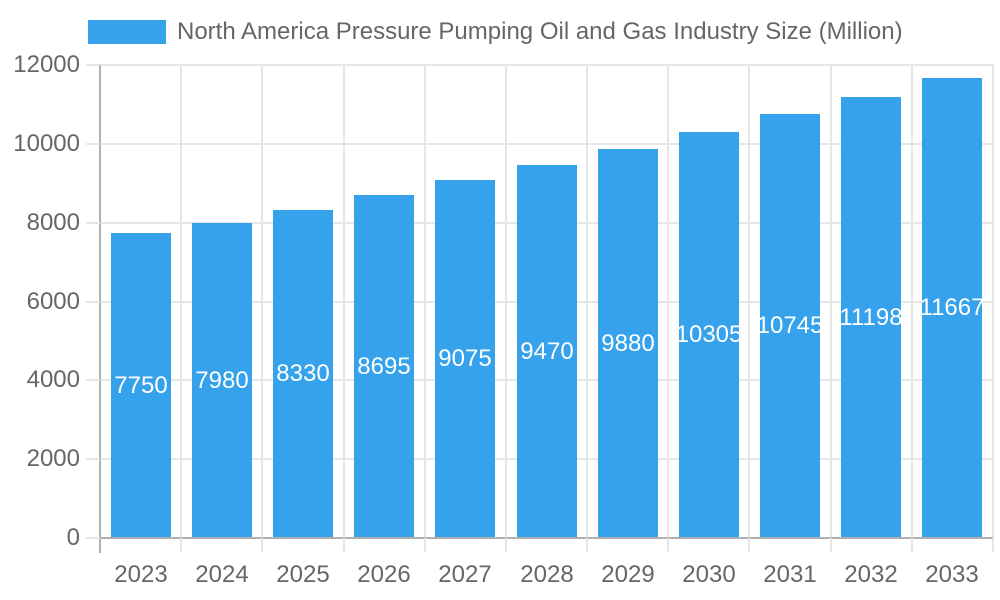 This screenshot has height=600, width=1000. I want to click on bar-value-label: 10745, so click(790, 325).